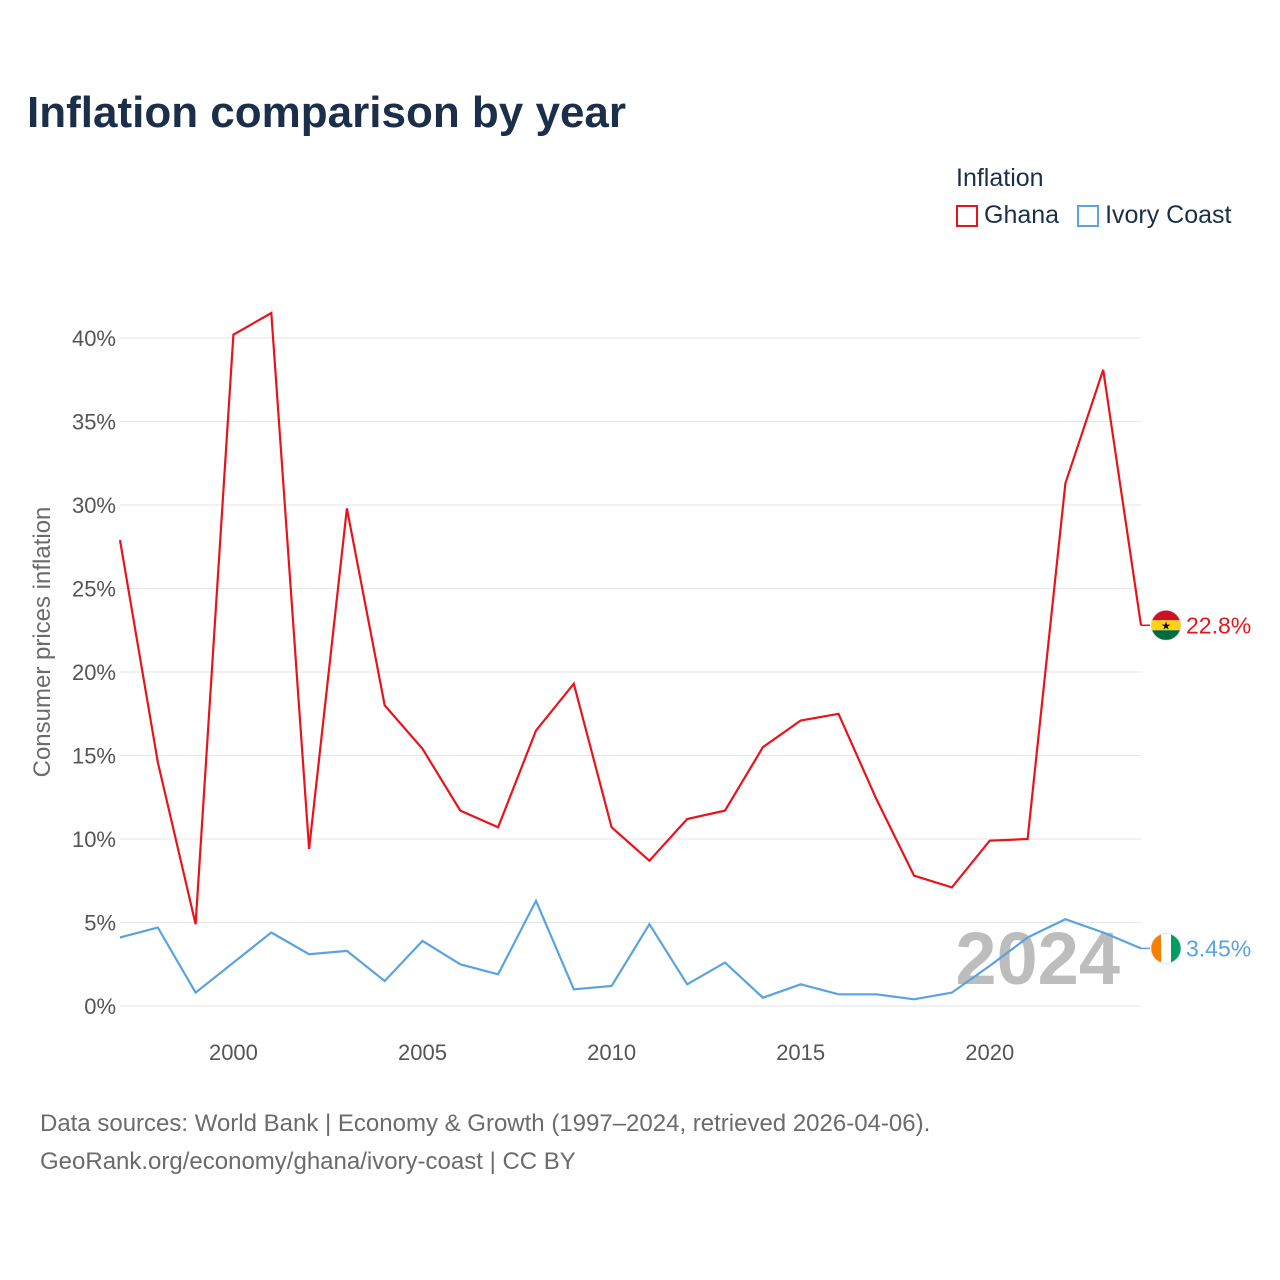 This screenshot has width=1280, height=1280. What do you see at coordinates (1166, 948) in the screenshot?
I see `flag-icon-ivory-coast` at bounding box center [1166, 948].